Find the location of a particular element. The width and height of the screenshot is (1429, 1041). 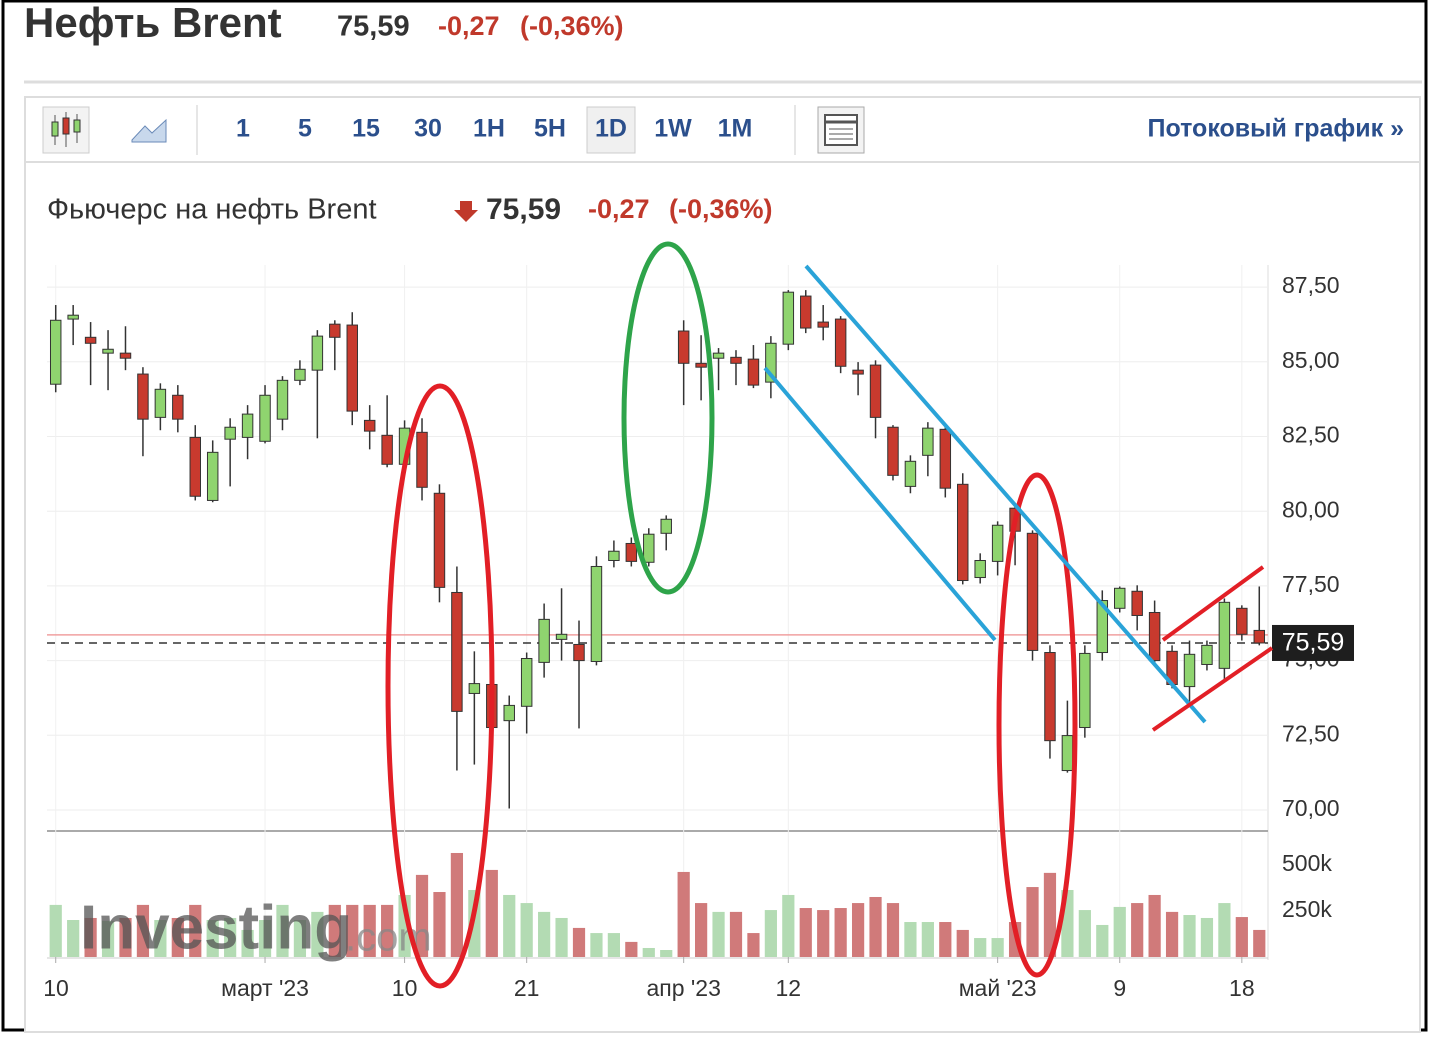

price-label-box is located at coordinates (1313, 642).